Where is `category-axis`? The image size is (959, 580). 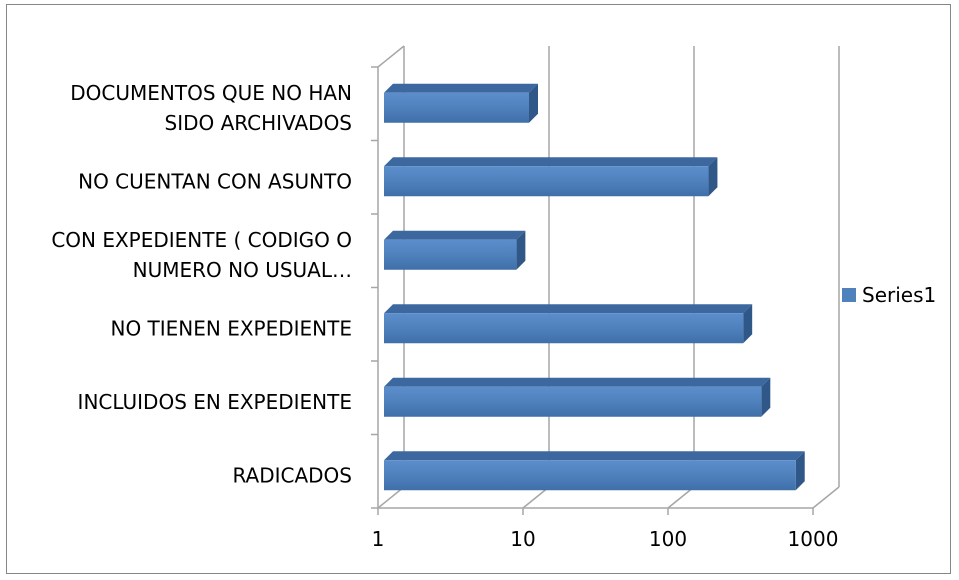
category-axis is located at coordinates (375, 287).